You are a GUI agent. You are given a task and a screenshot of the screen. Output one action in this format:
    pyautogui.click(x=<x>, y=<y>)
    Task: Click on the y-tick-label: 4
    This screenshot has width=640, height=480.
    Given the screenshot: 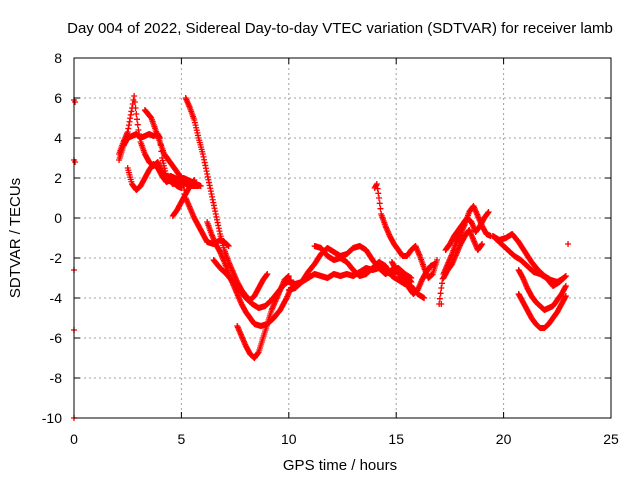 What is the action you would take?
    pyautogui.click(x=58, y=138)
    